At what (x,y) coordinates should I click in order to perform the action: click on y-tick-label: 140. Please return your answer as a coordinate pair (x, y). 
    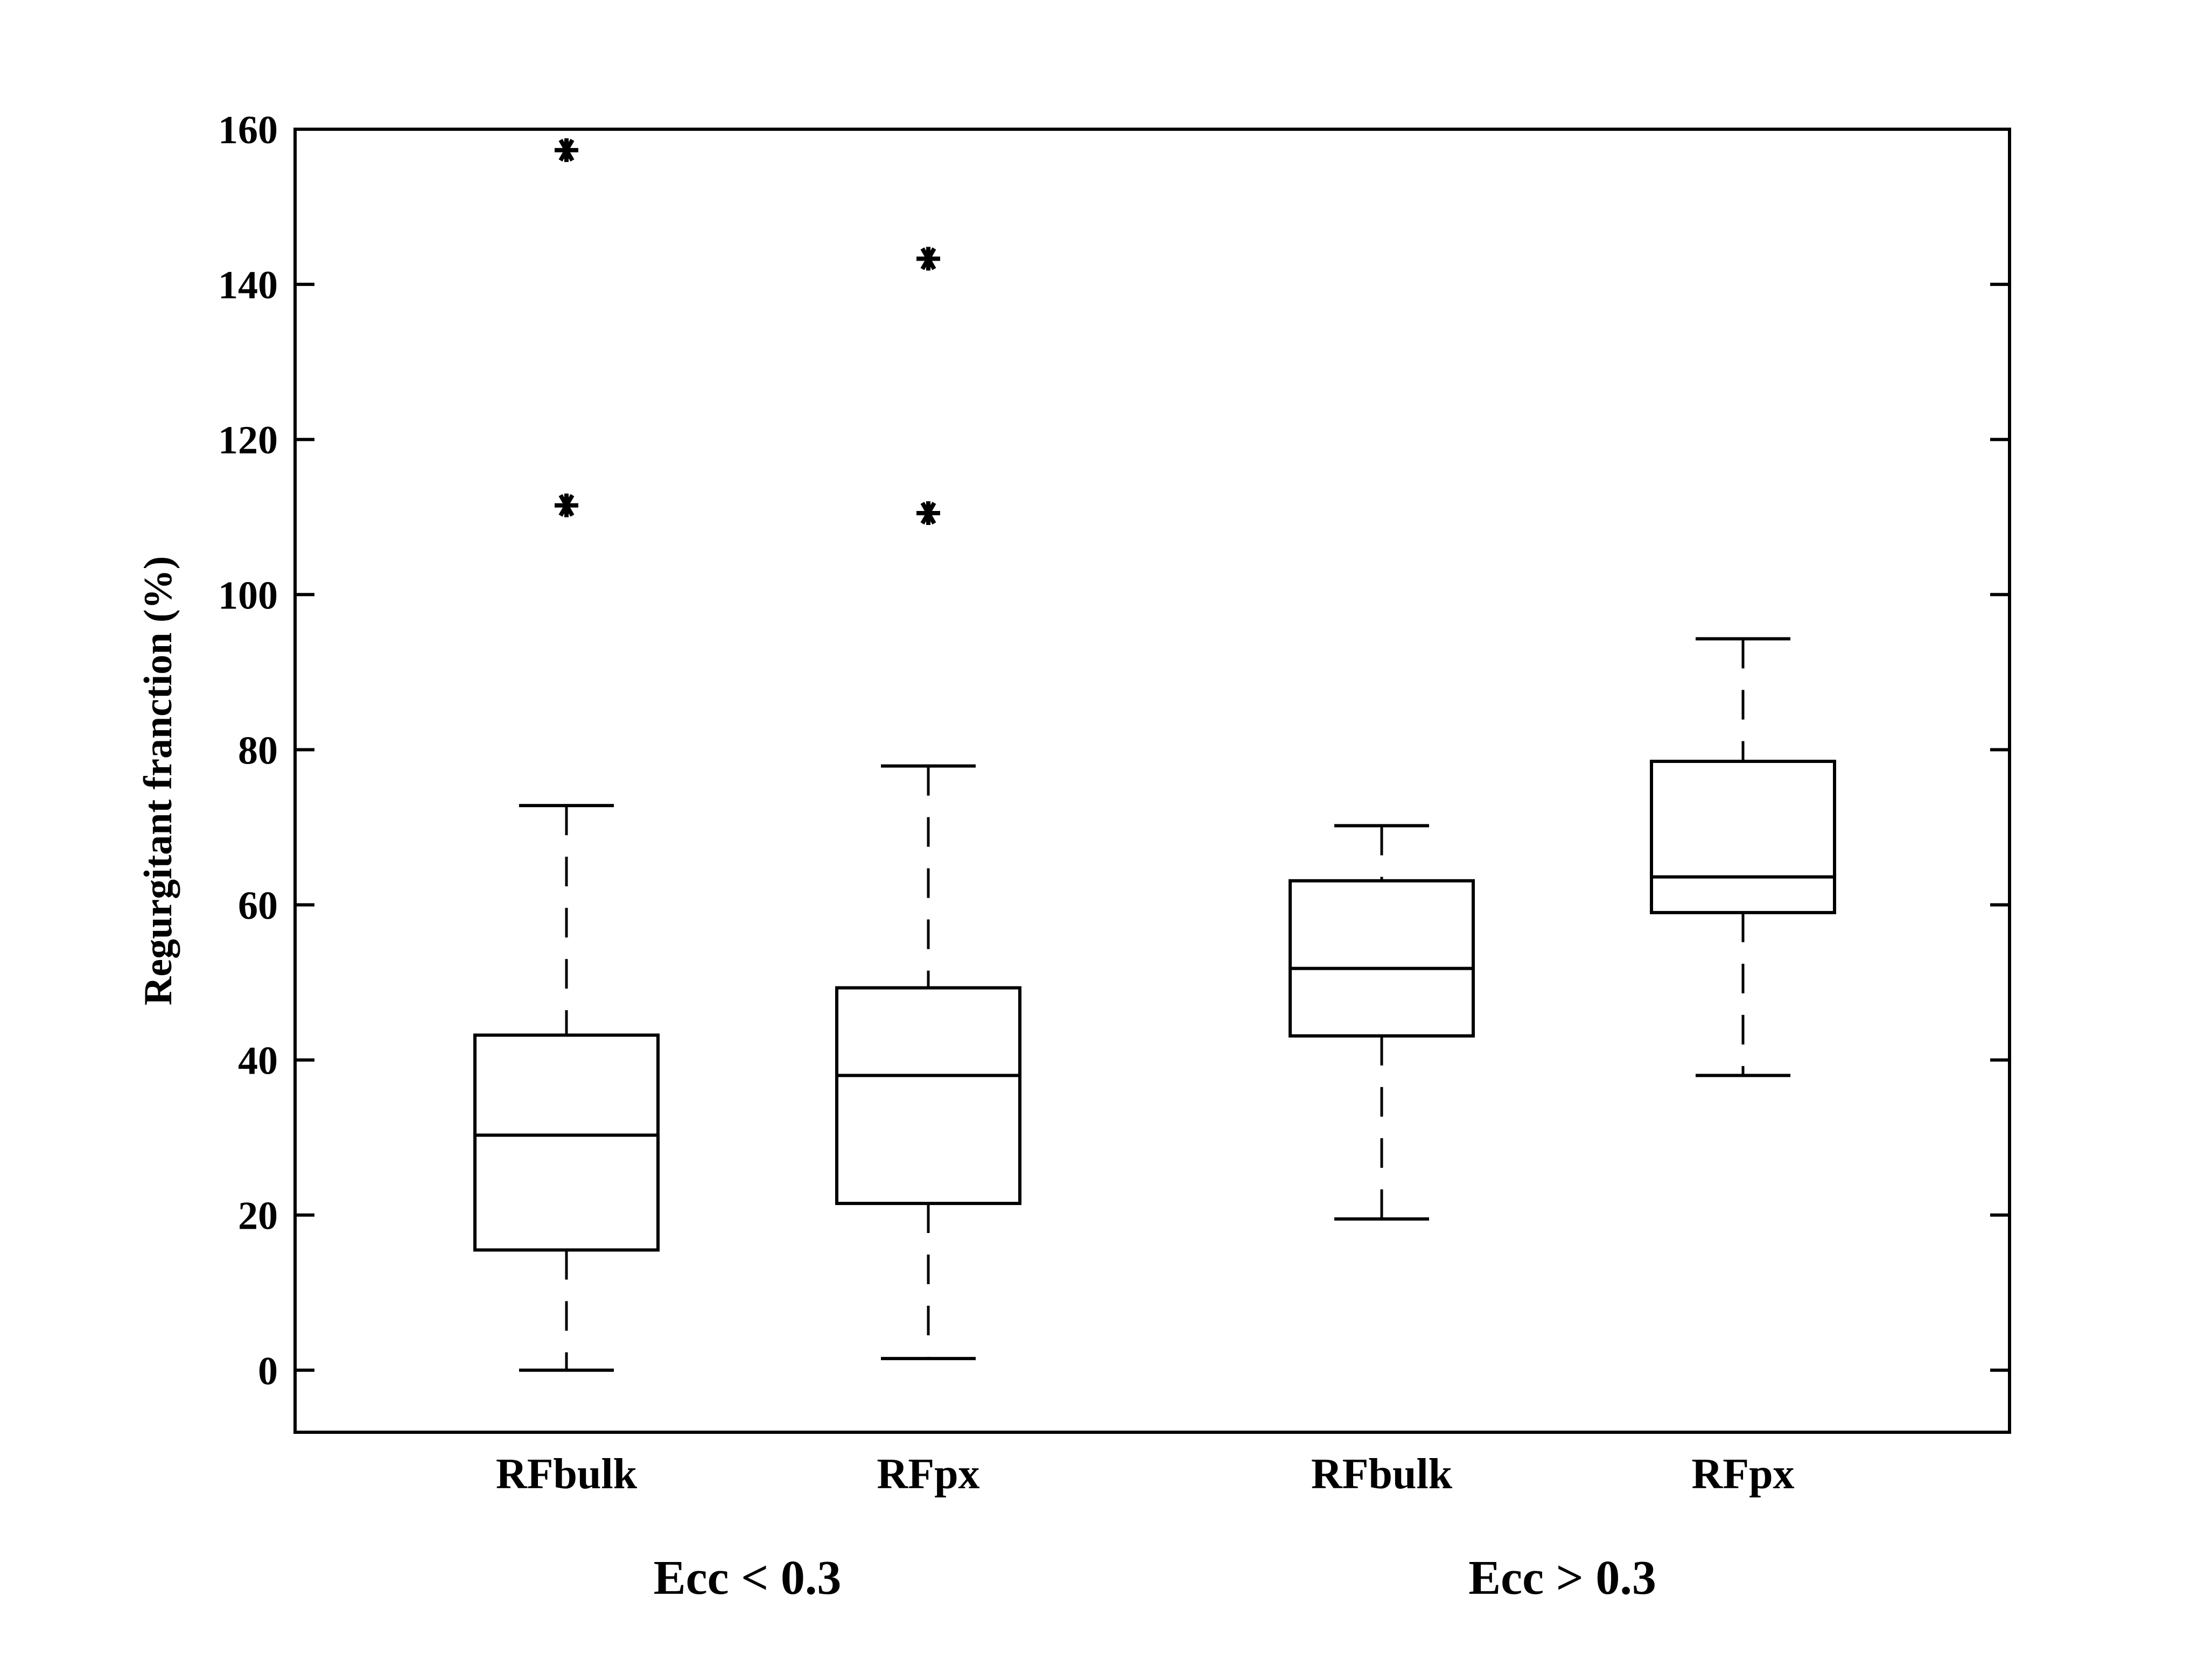
    Looking at the image, I should click on (248, 285).